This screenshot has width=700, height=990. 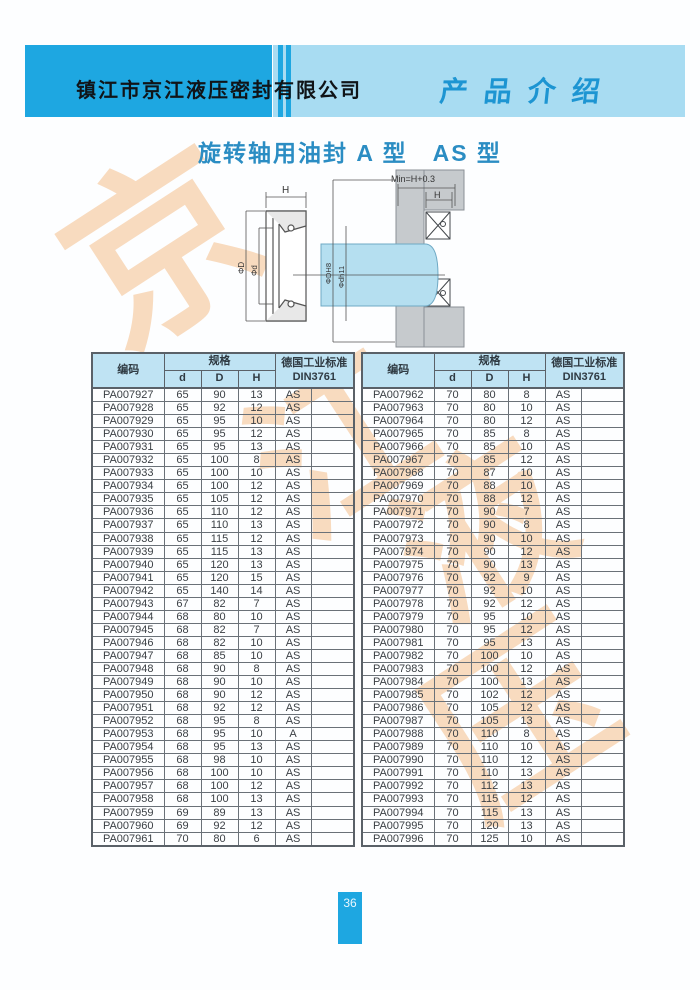 What do you see at coordinates (493, 499) in the screenshot?
I see `table-row: PA007970 70 88 12 AS` at bounding box center [493, 499].